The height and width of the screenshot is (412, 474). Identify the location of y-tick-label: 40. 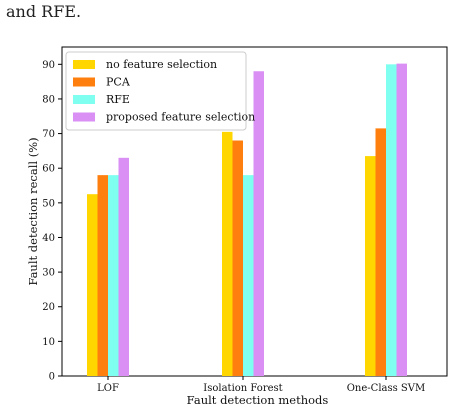
(48, 238).